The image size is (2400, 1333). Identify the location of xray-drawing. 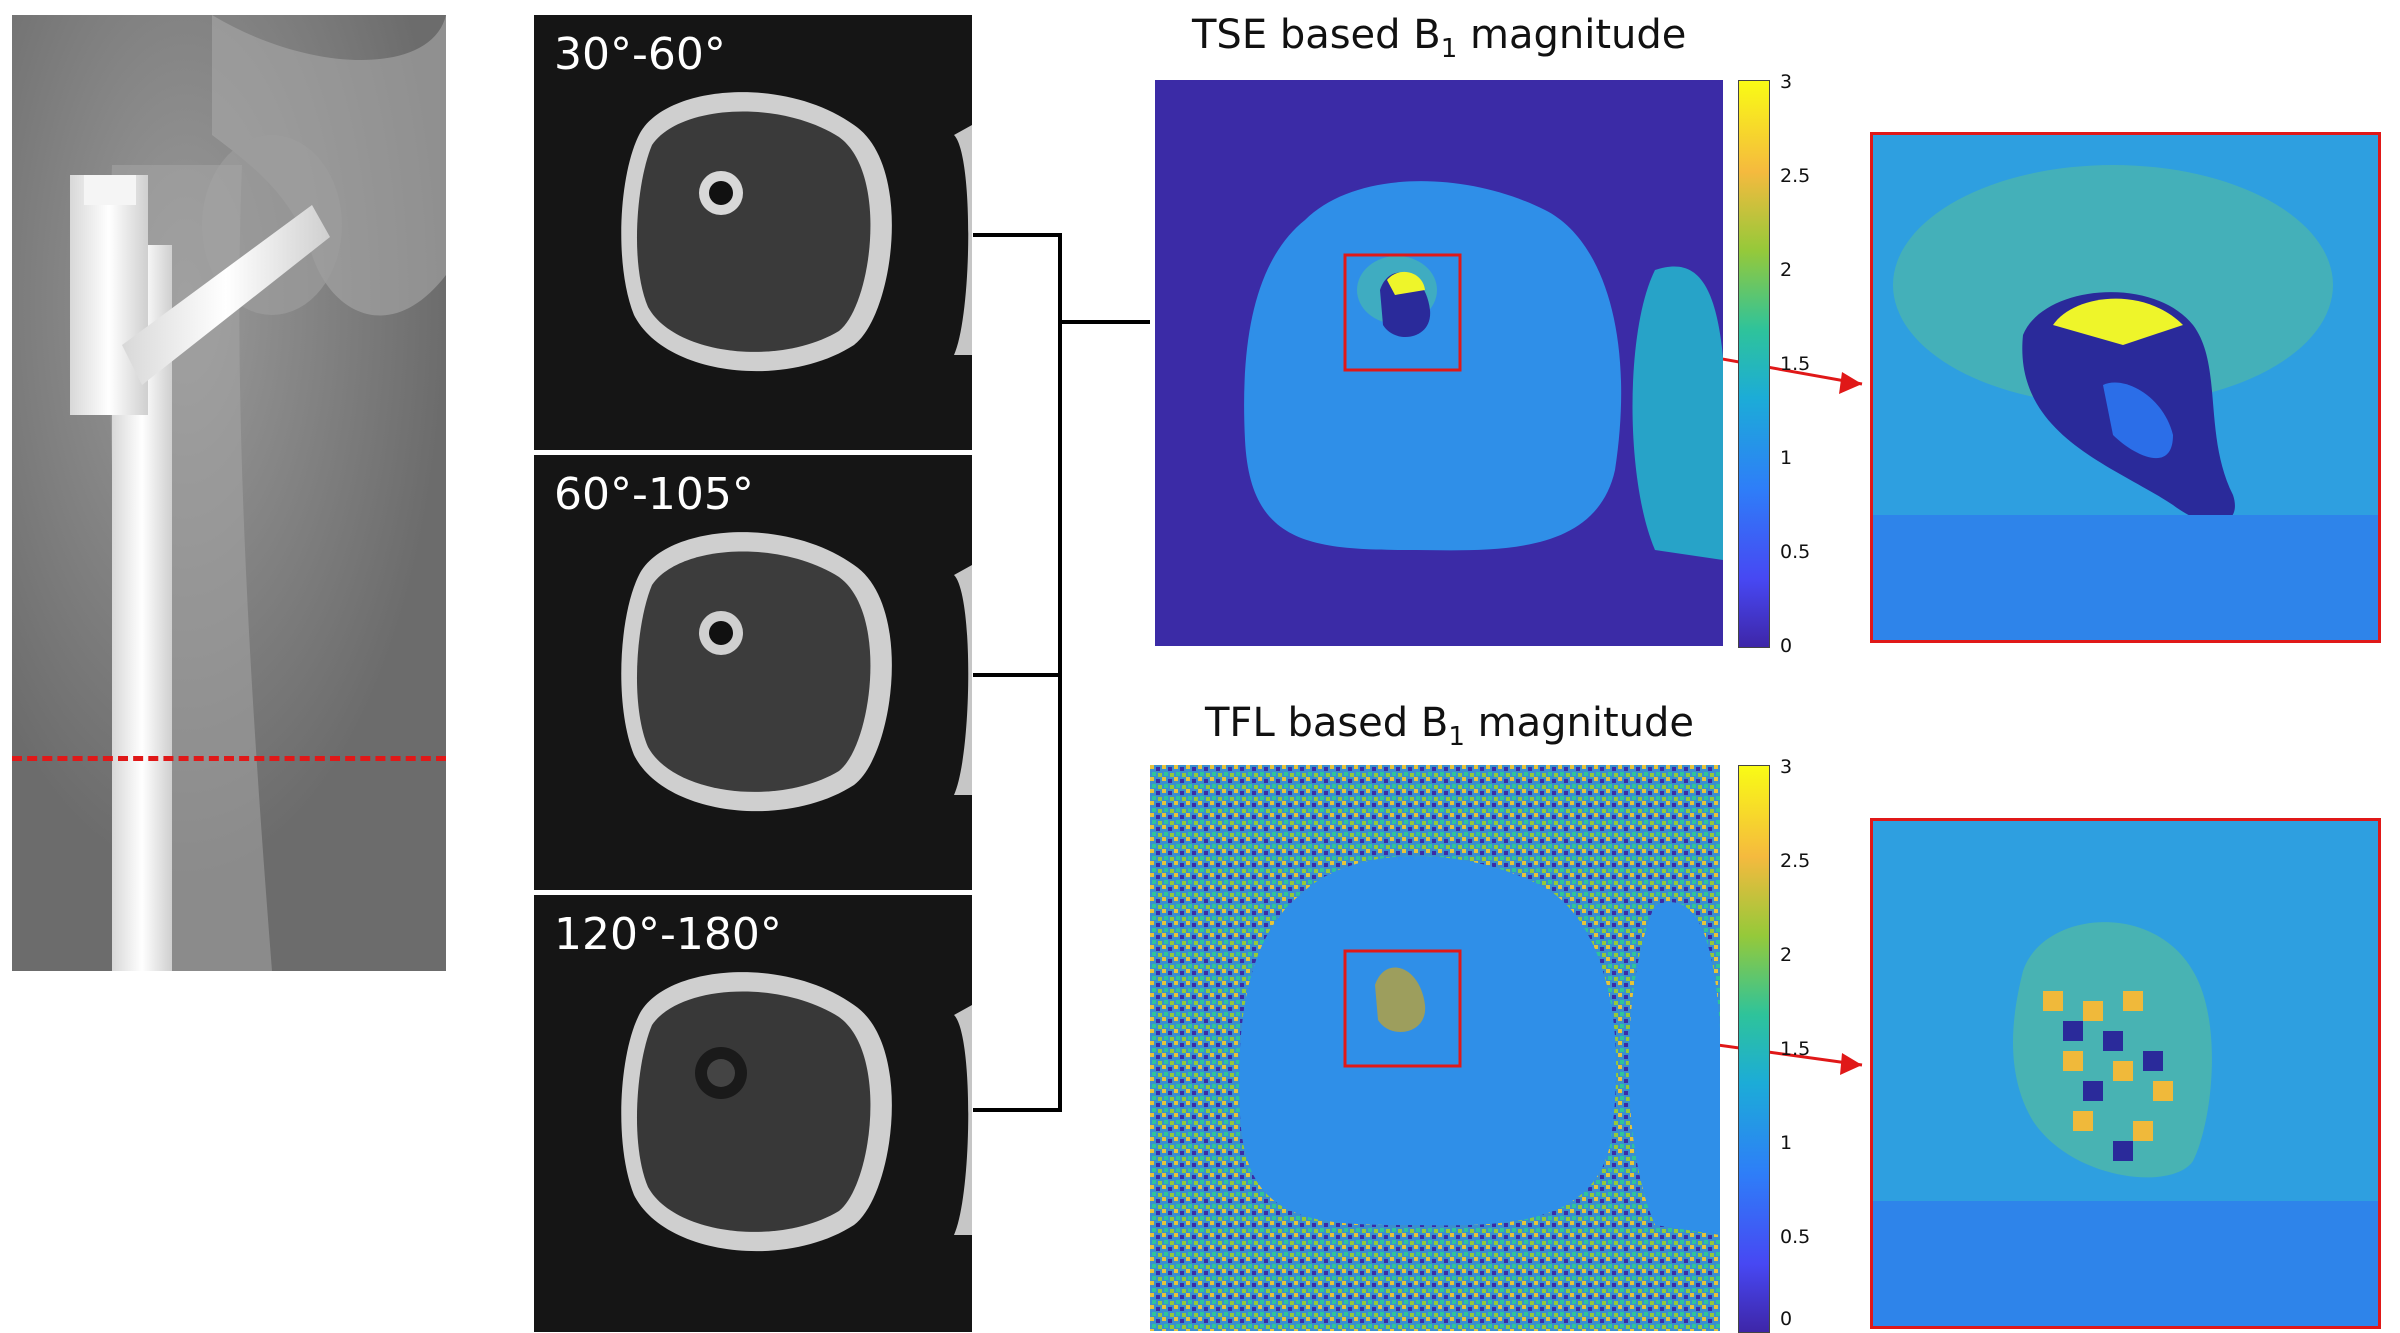
(229, 493).